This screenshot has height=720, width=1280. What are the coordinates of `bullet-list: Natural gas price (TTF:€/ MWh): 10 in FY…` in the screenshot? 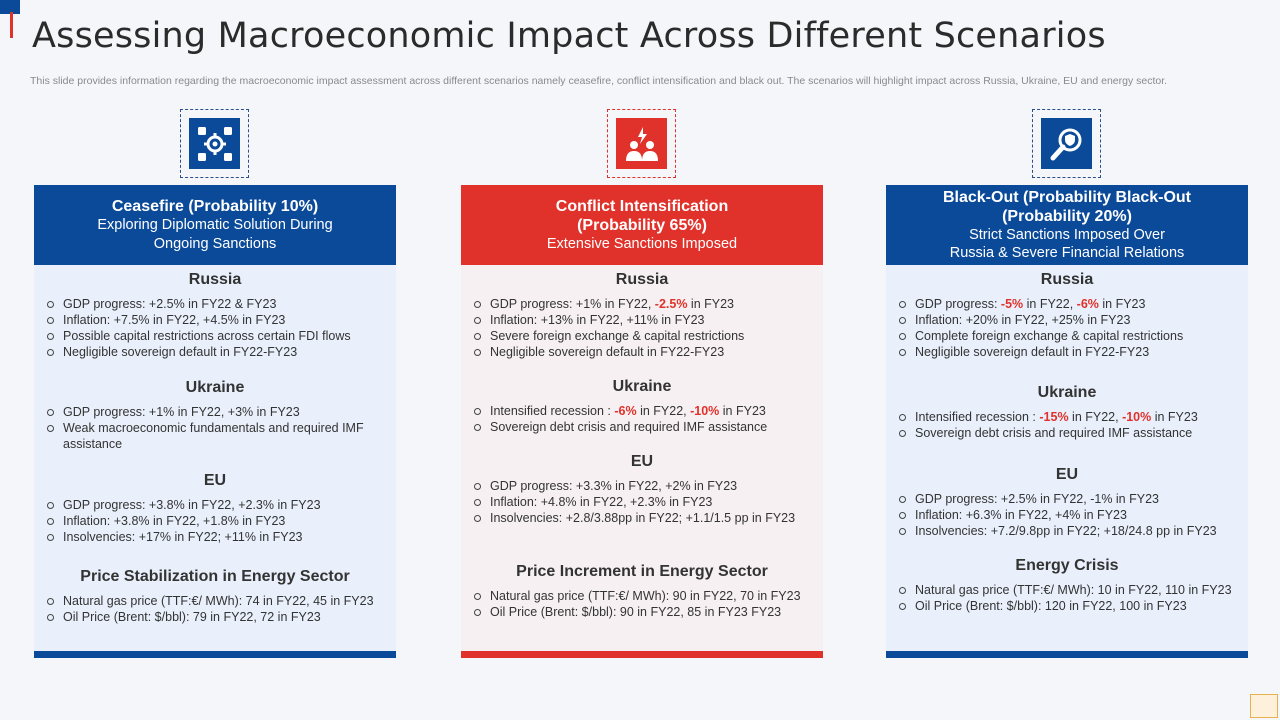 It's located at (1067, 598).